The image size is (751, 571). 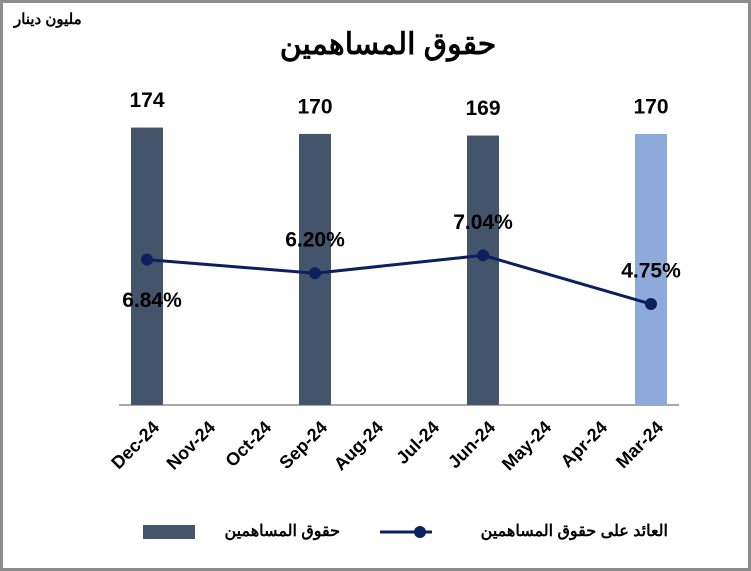 I want to click on bar-value-label: 174, so click(x=146, y=100).